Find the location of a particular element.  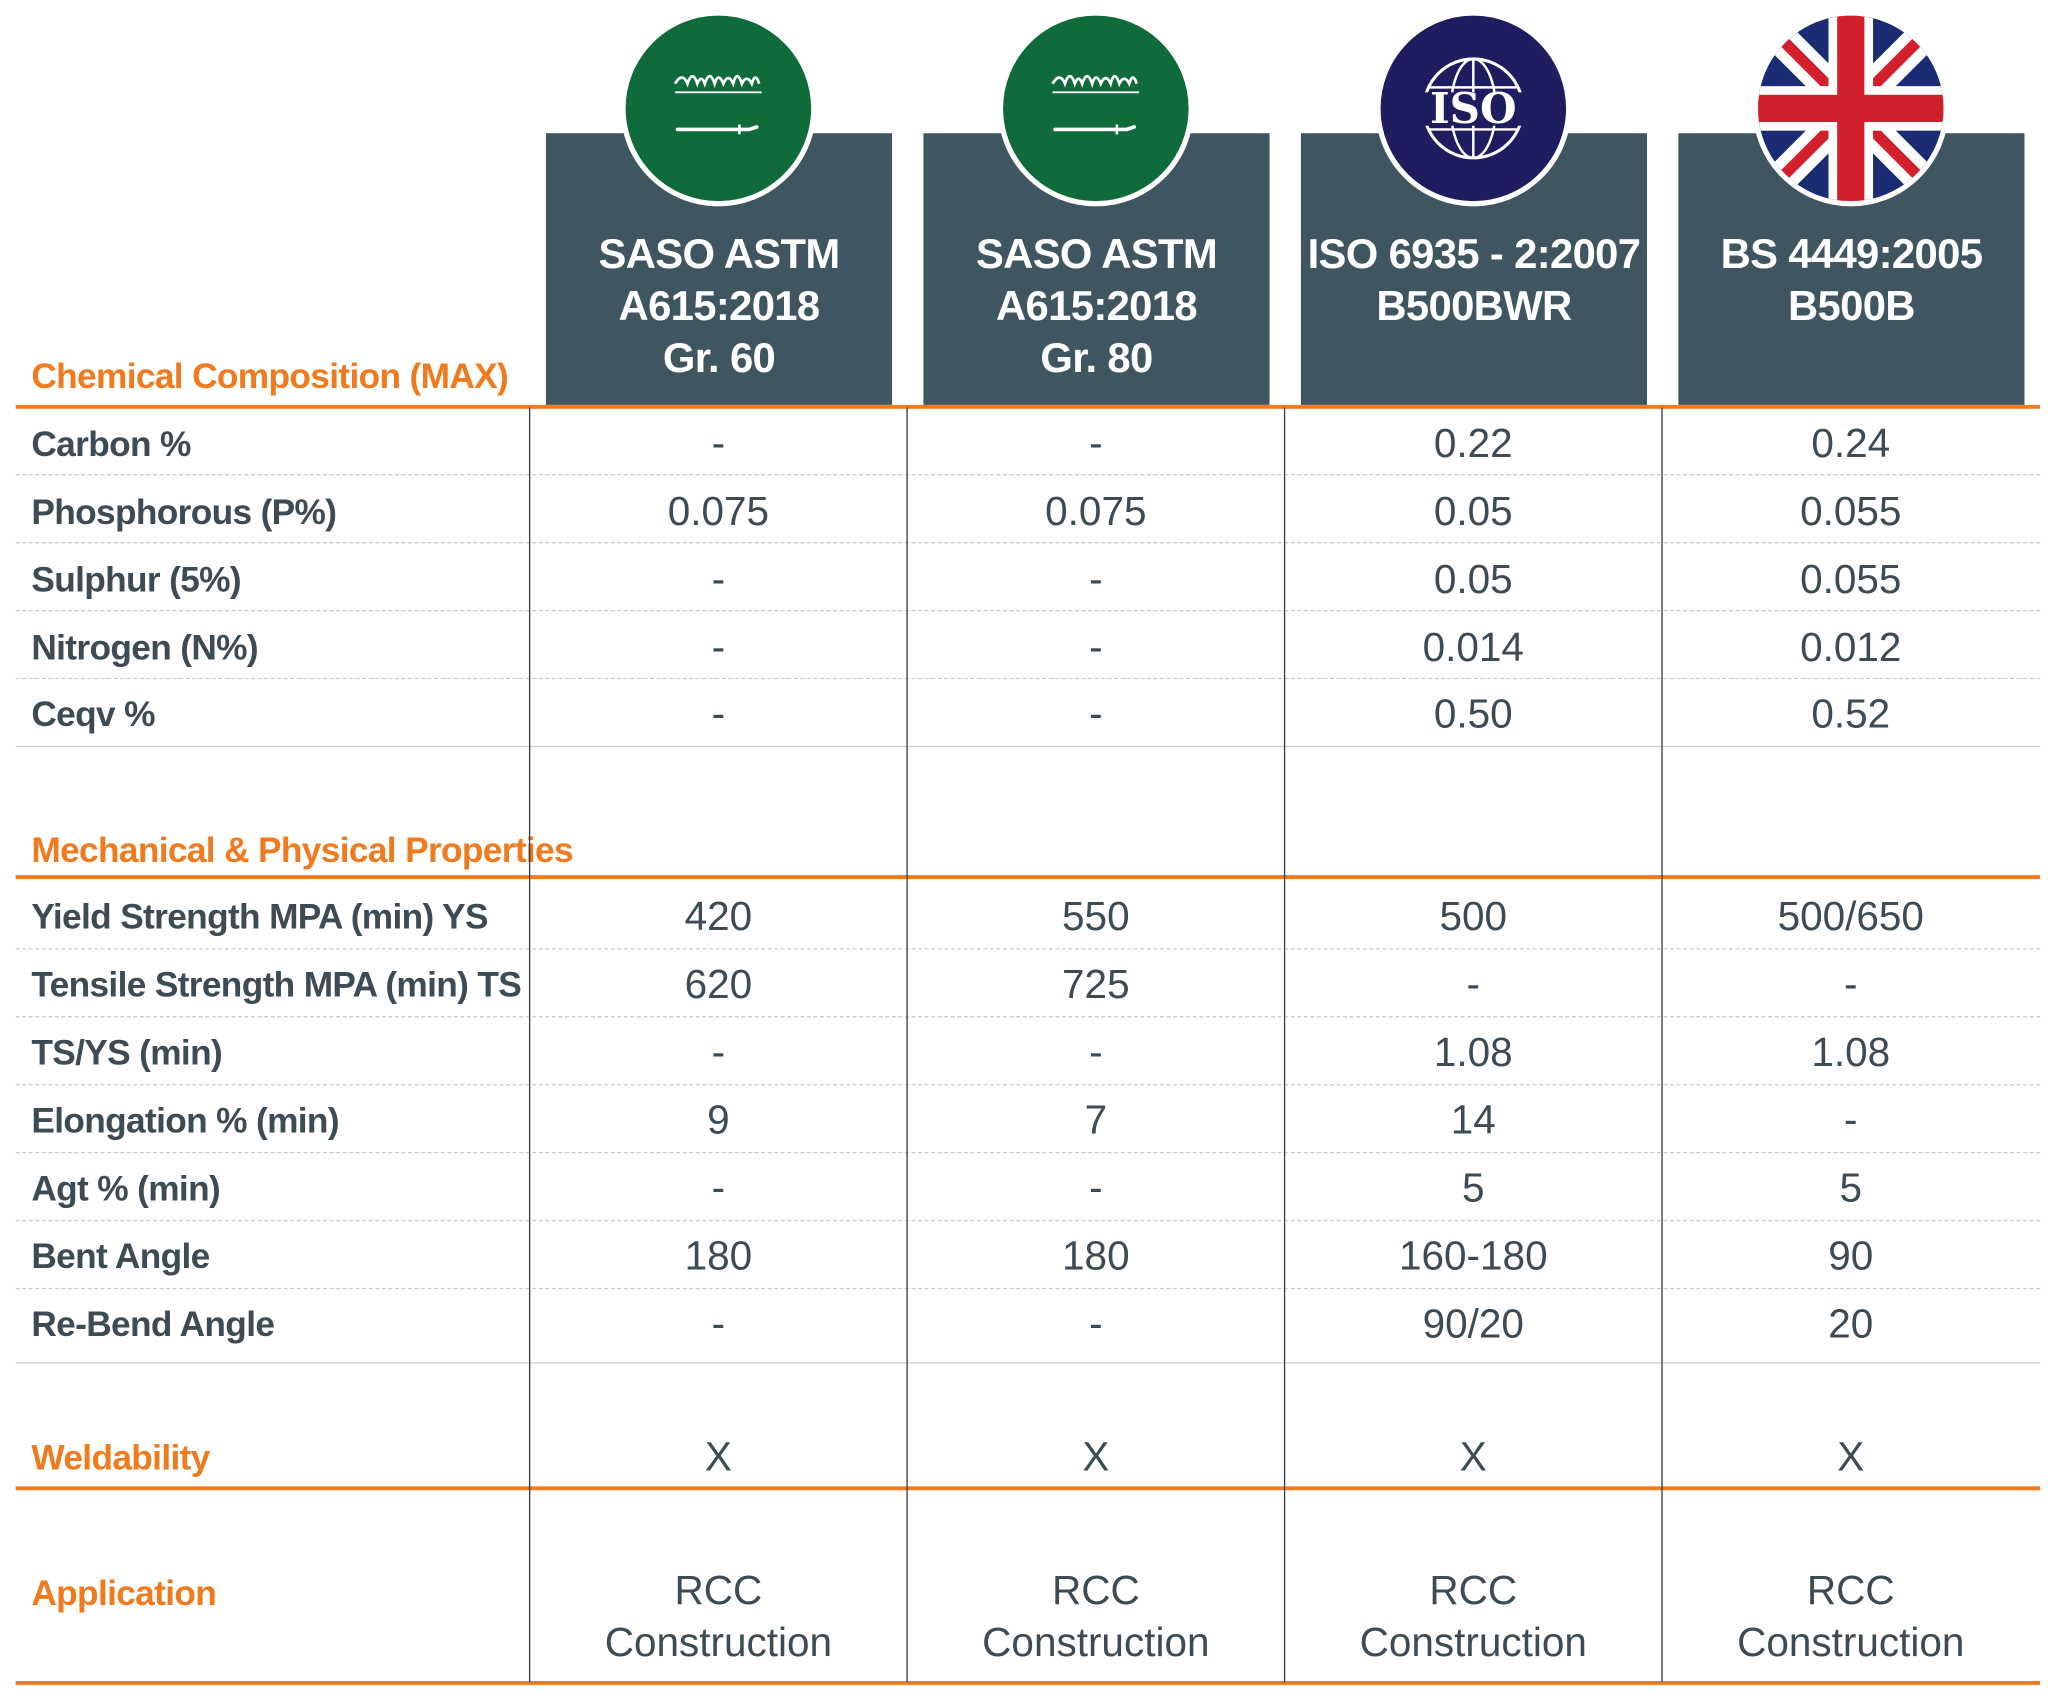

cell: 0.50 is located at coordinates (1473, 713).